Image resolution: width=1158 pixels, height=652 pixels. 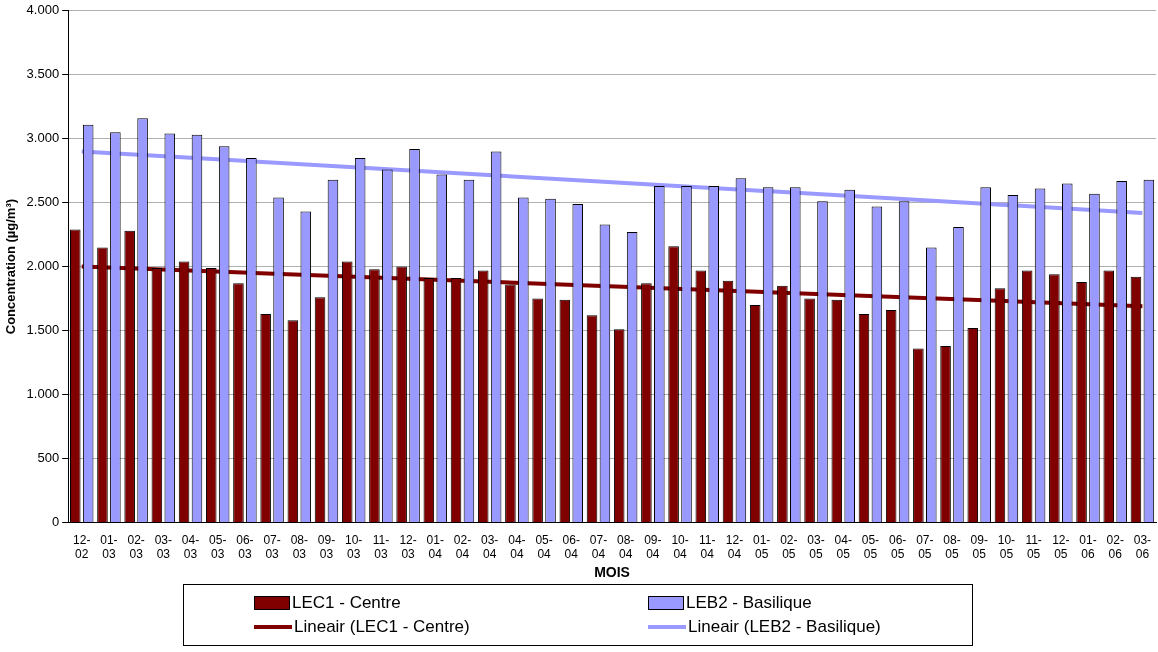 I want to click on x-tick-label: 03-06, so click(x=1142, y=547).